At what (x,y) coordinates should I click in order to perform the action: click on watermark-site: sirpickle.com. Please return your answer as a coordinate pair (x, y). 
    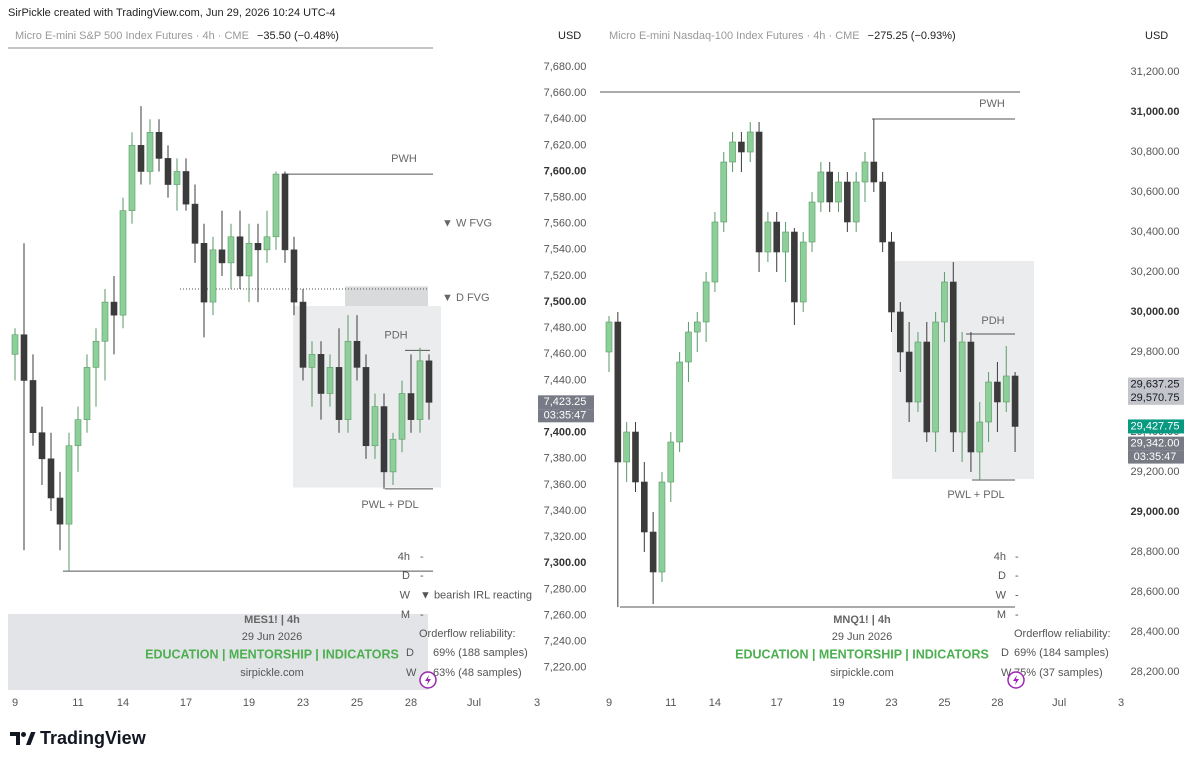
    Looking at the image, I should click on (862, 673).